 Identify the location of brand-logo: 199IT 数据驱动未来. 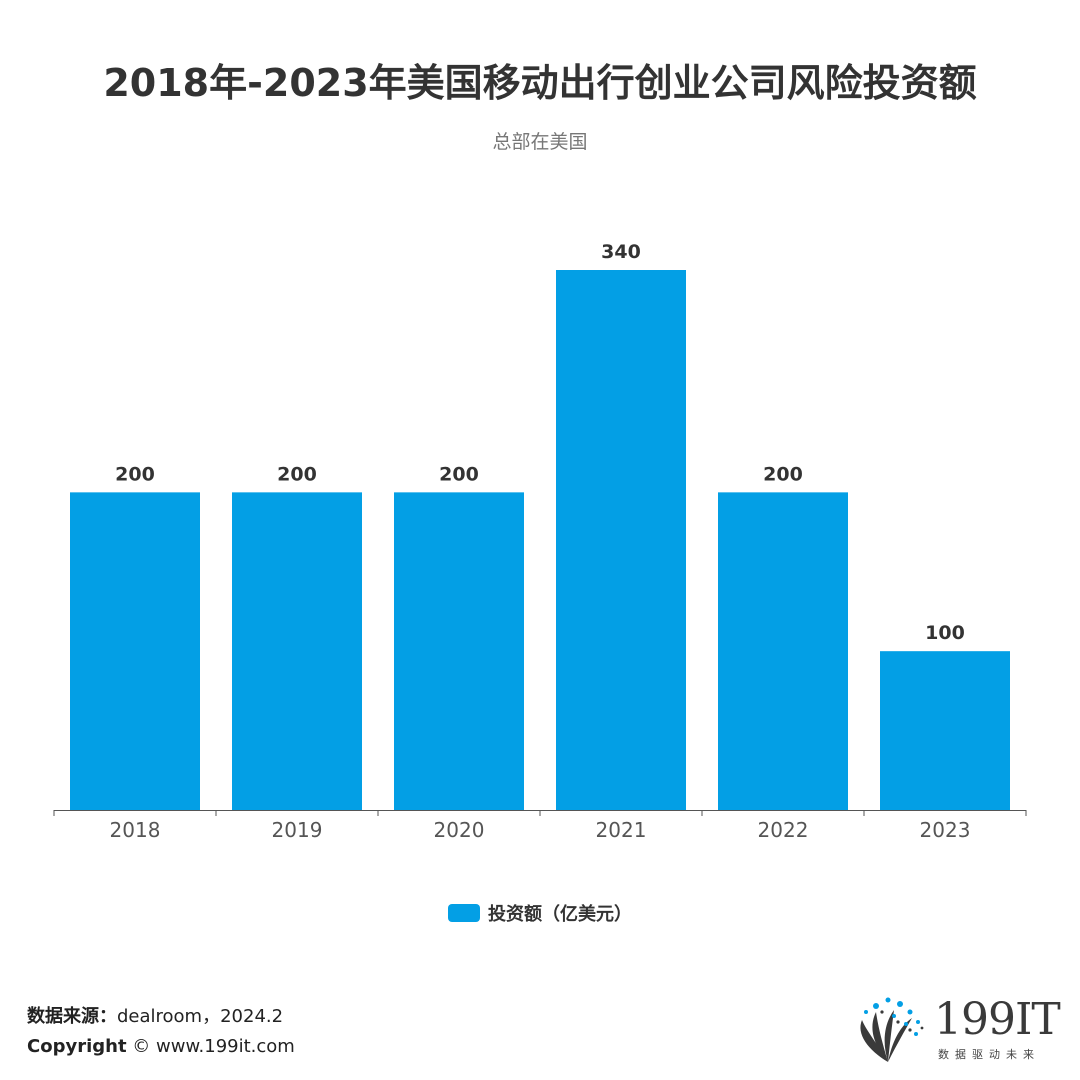
(958, 1030).